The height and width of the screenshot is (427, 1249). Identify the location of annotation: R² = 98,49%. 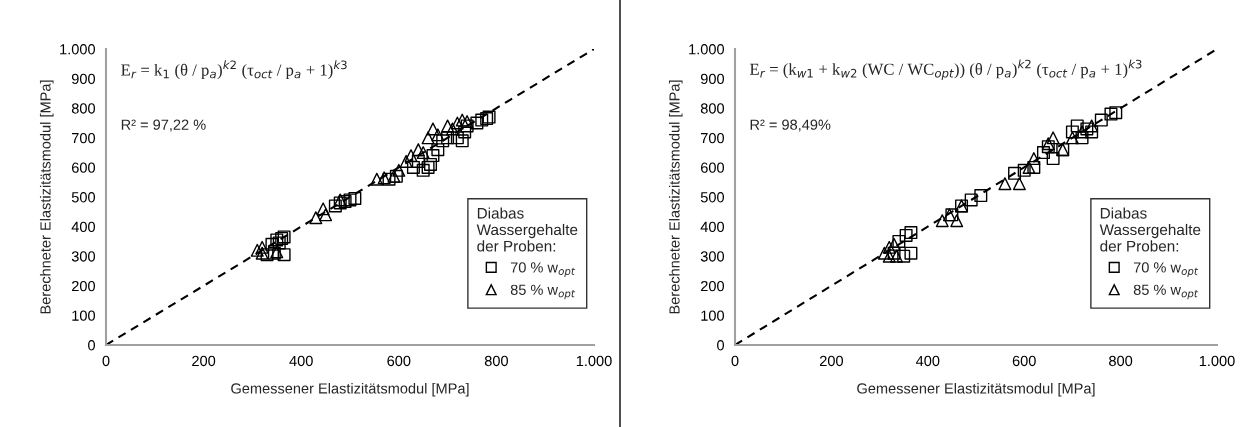
(790, 125).